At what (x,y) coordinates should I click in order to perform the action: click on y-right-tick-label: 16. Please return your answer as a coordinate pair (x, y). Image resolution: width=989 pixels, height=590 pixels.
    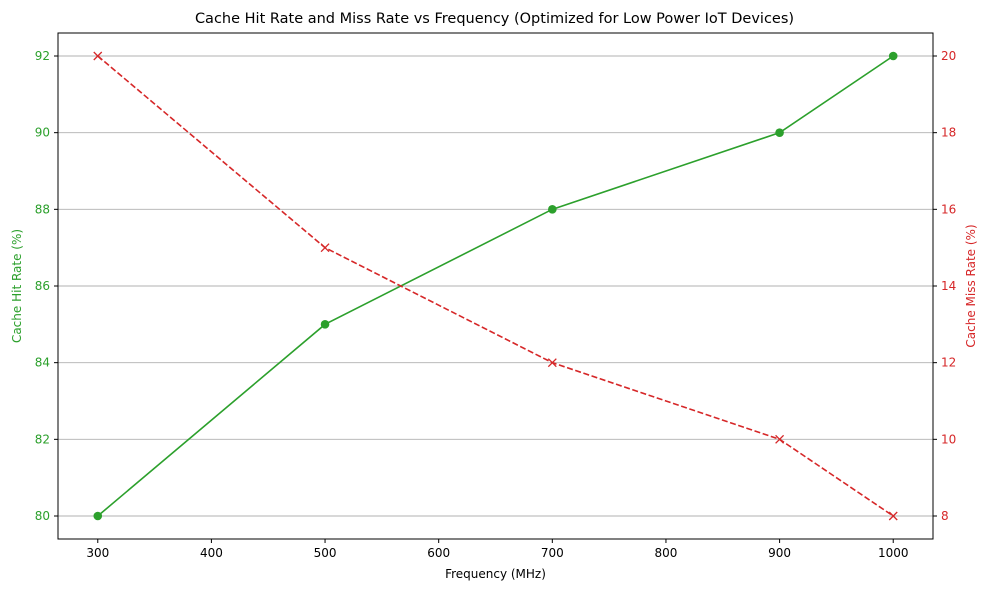
    Looking at the image, I should click on (948, 209).